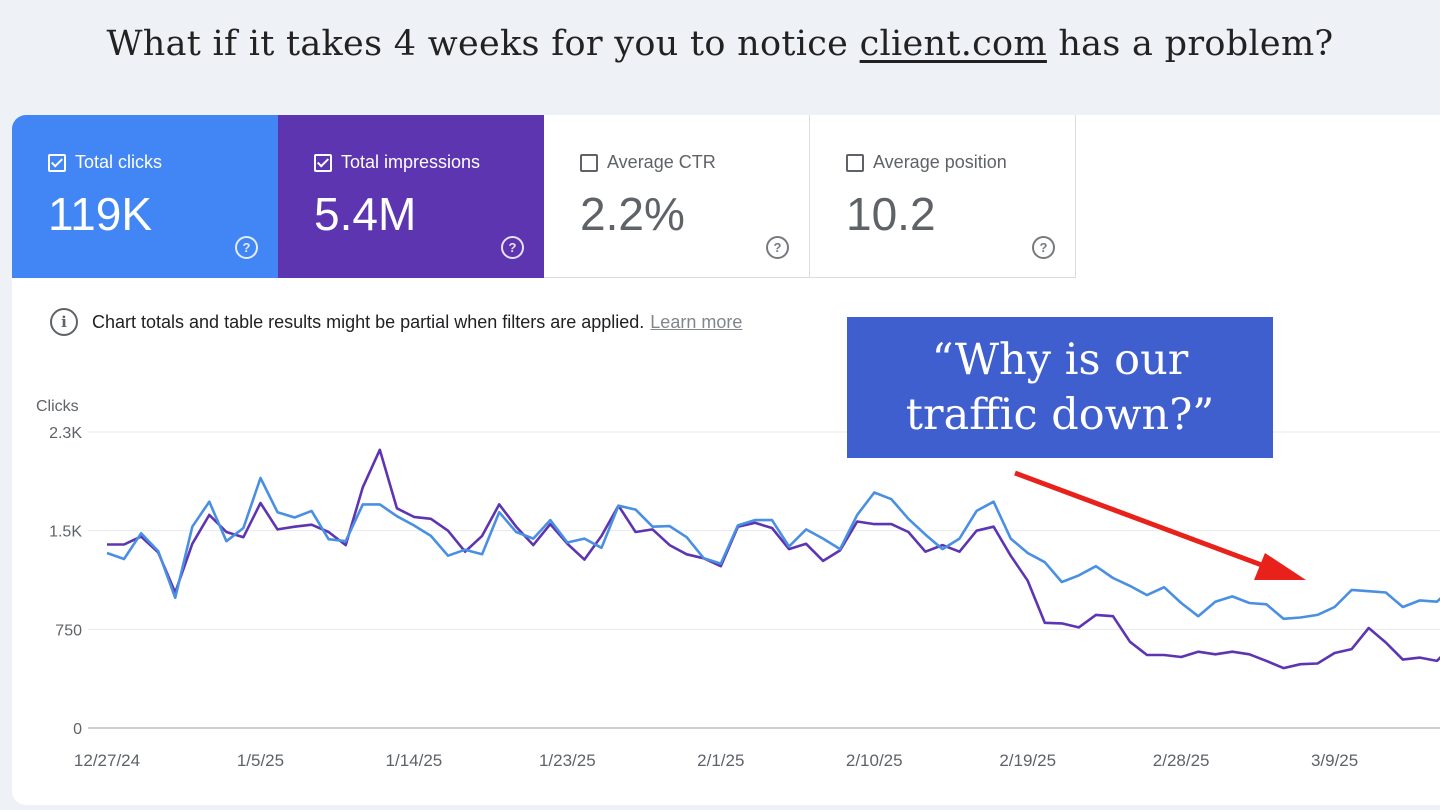 The image size is (1440, 810). What do you see at coordinates (1027, 760) in the screenshot?
I see `x-tick-label: 2/19/25` at bounding box center [1027, 760].